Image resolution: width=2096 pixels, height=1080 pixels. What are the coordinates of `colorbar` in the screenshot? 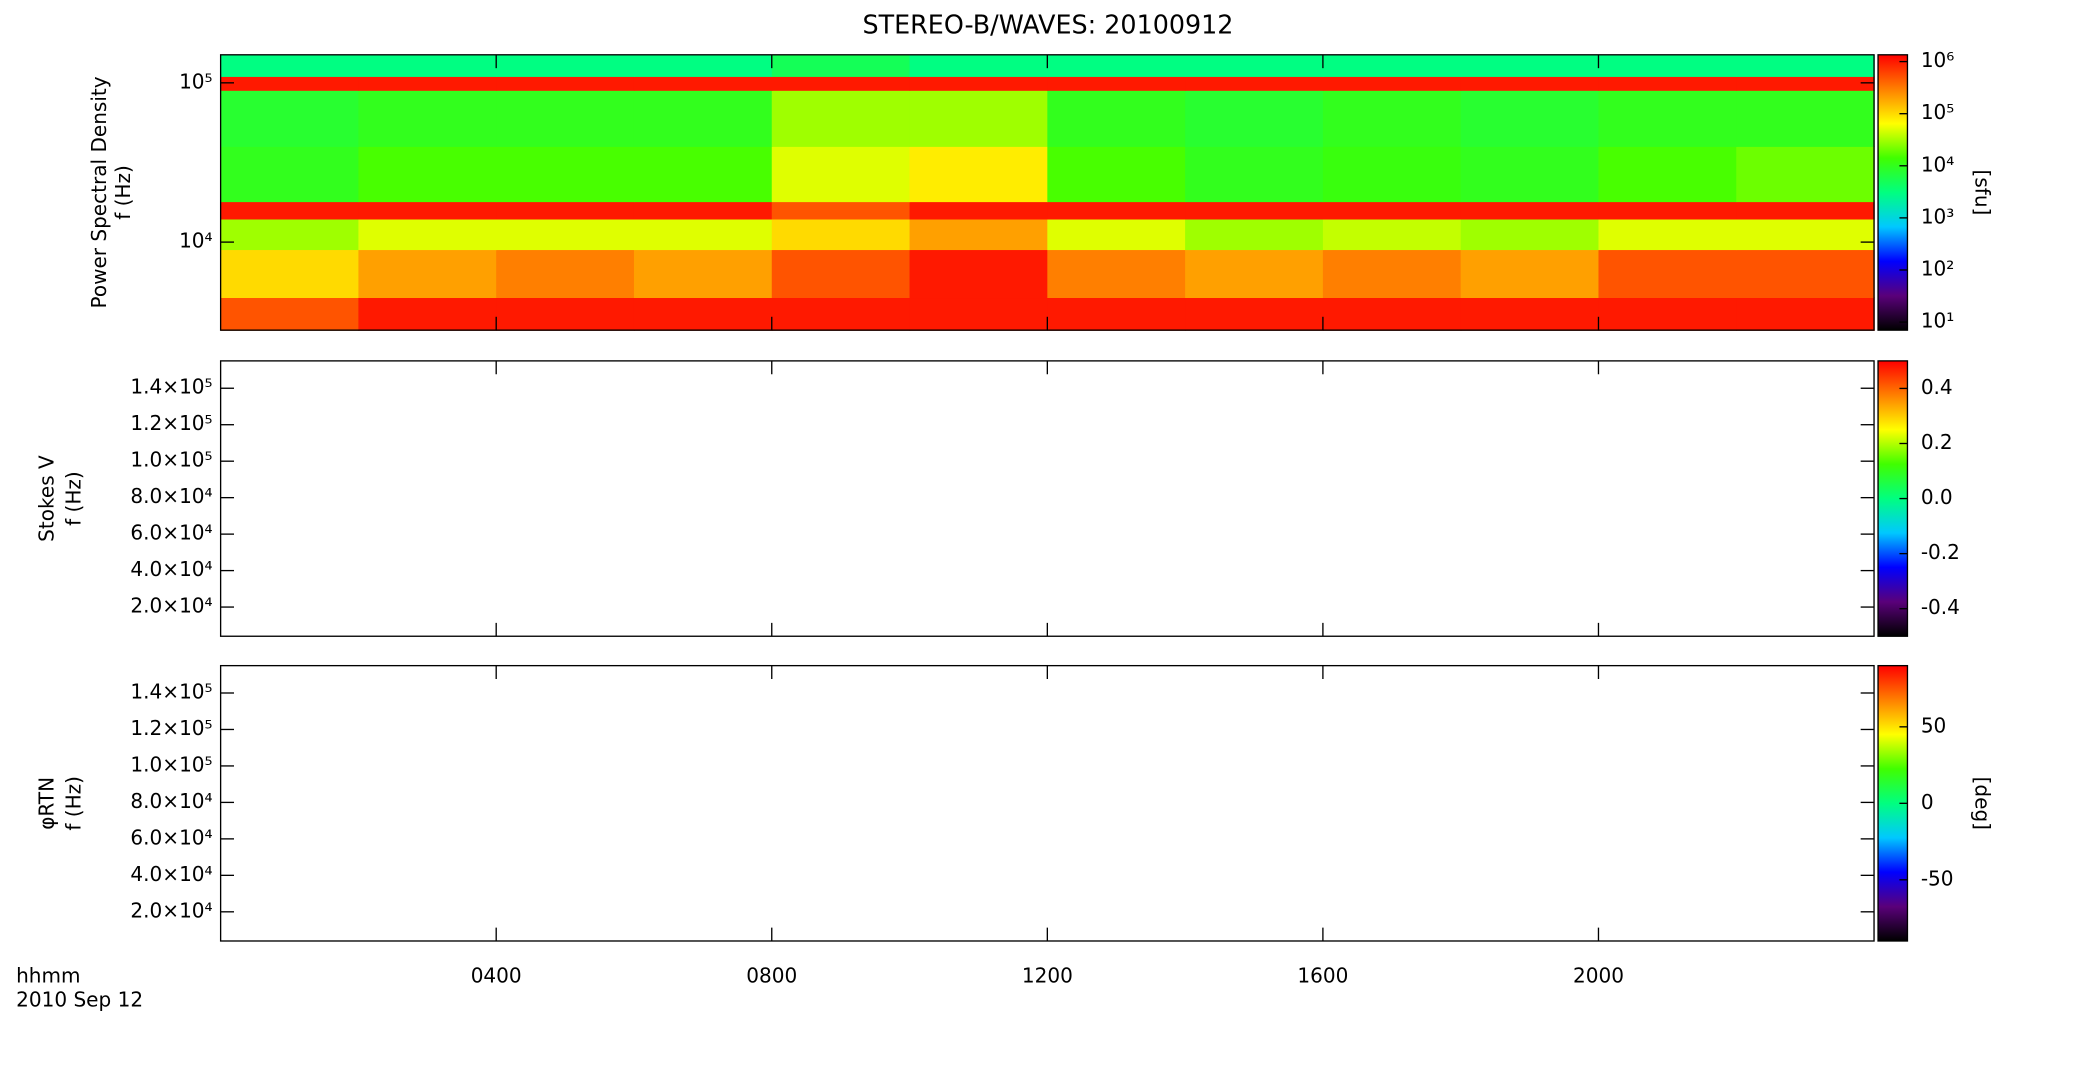 It's located at (1893, 192).